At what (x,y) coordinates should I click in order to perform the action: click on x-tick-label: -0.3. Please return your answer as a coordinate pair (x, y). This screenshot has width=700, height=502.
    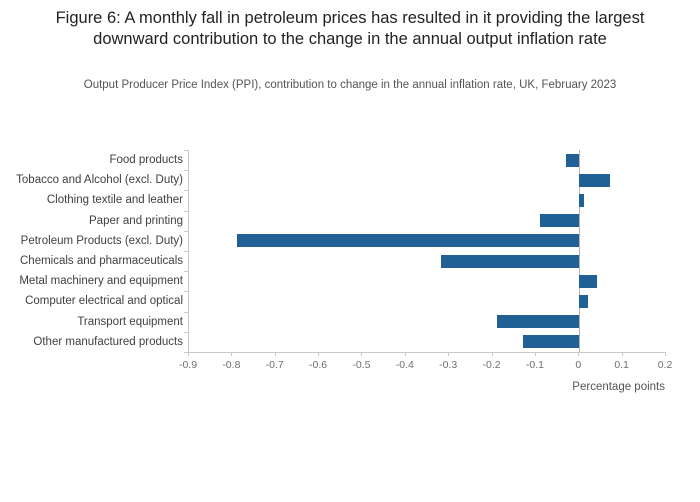
    Looking at the image, I should click on (448, 365).